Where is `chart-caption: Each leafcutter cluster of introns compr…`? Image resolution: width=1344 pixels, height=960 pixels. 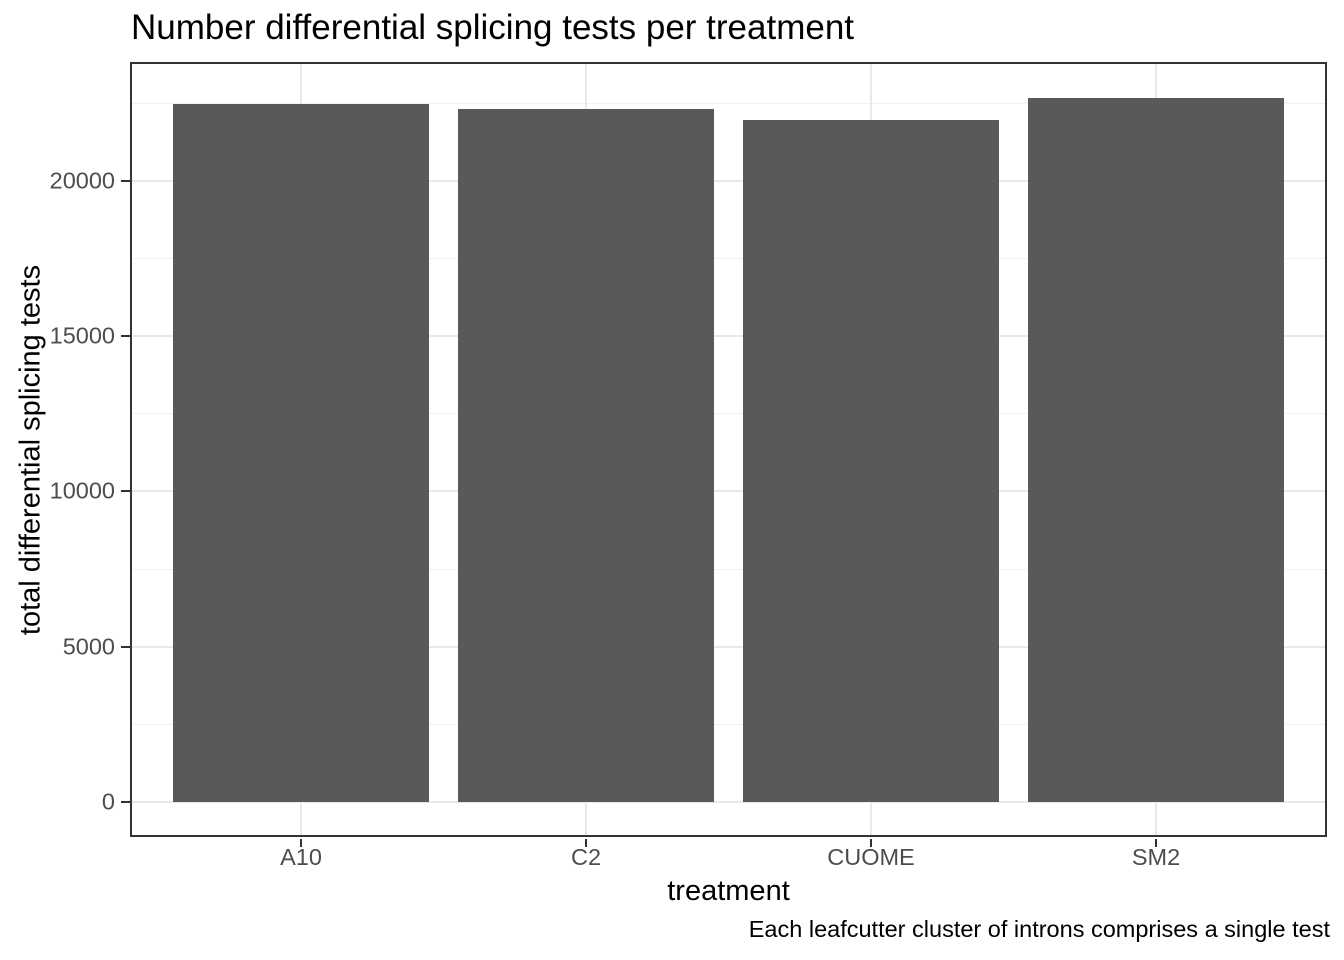
chart-caption: Each leafcutter cluster of introns compr… is located at coordinates (1039, 929).